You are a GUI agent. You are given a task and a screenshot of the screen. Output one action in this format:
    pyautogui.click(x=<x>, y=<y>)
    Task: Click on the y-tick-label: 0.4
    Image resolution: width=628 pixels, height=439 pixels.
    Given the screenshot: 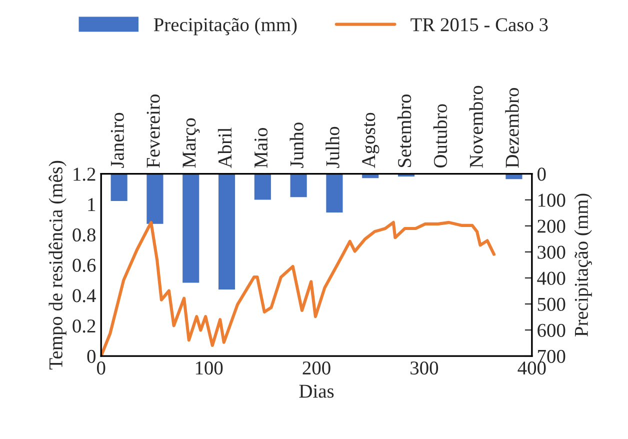 What is the action you would take?
    pyautogui.click(x=84, y=295)
    